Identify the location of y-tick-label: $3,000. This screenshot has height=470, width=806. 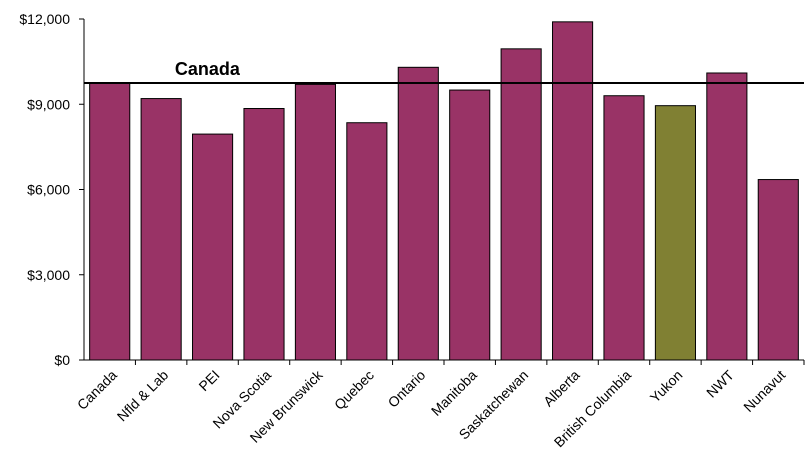
(48, 275).